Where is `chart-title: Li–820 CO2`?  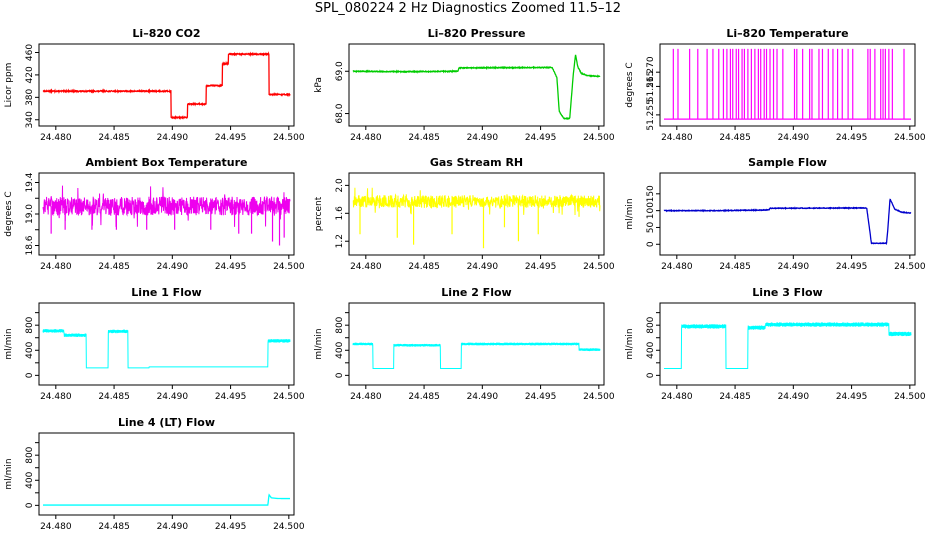
chart-title: Li–820 CO2 is located at coordinates (166, 33).